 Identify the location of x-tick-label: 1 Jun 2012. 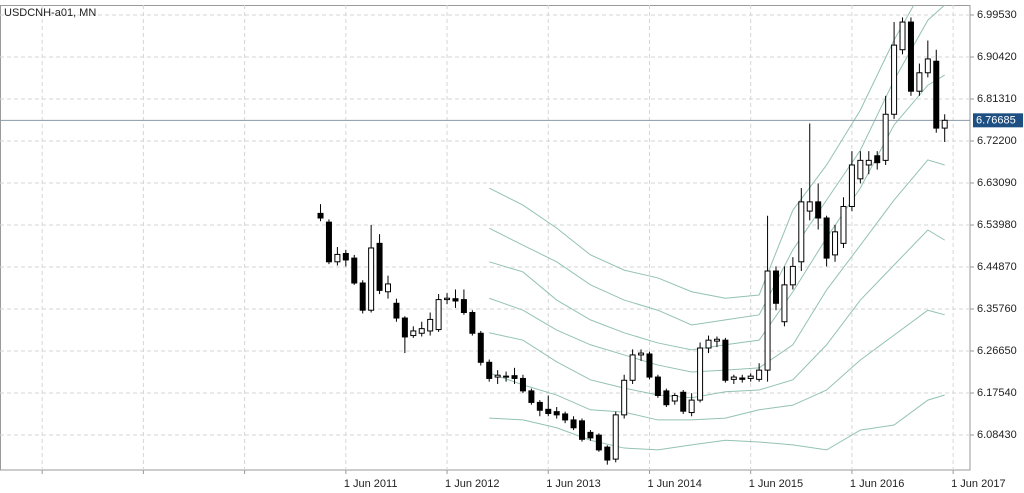
(472, 484).